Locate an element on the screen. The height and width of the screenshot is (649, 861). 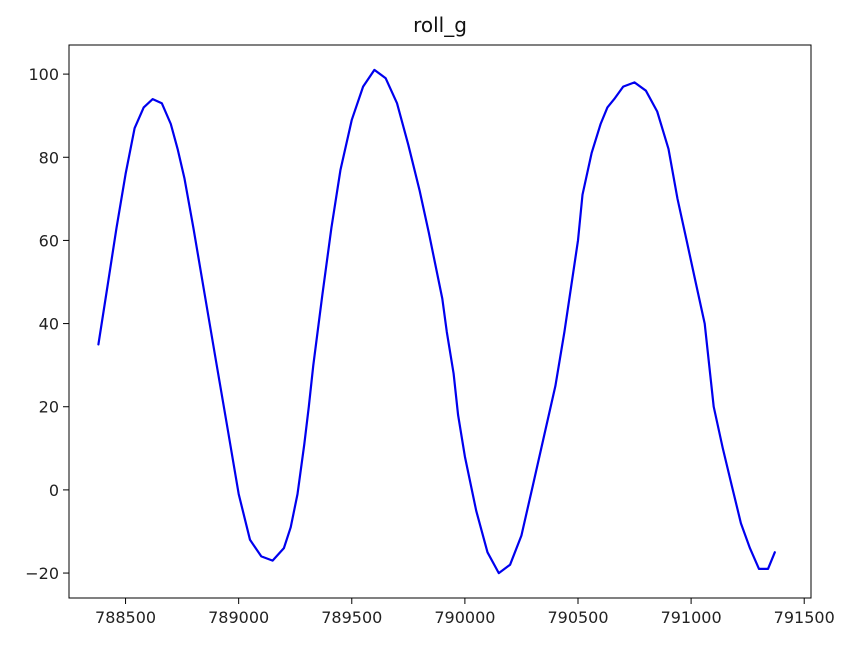
y-axis: −20 0 20 40 60 80 100 is located at coordinates (47, 324).